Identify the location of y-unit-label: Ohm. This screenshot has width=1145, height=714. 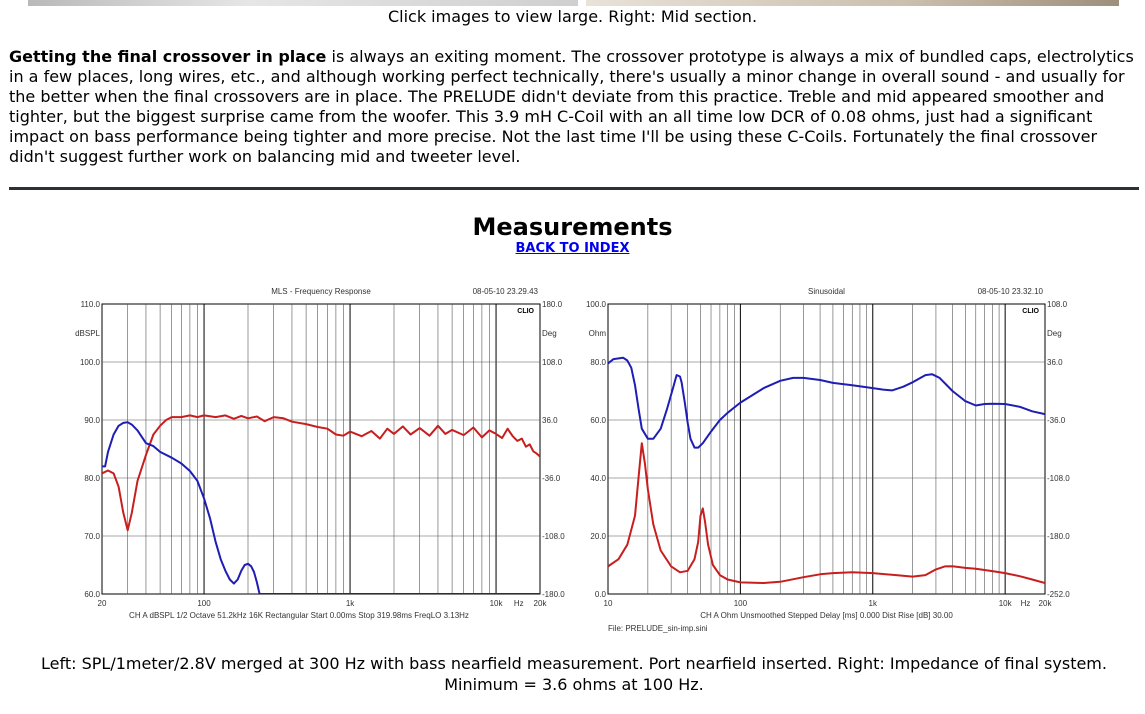
(598, 333).